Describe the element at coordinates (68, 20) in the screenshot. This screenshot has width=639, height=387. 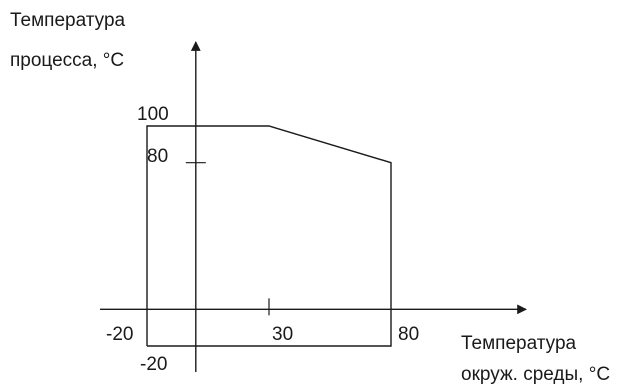
I see `y-axis-title-line-1: Температура` at that location.